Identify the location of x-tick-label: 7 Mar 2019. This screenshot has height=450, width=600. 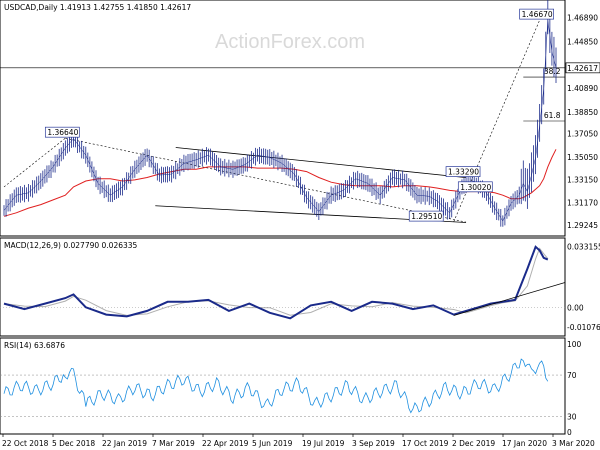
(173, 443).